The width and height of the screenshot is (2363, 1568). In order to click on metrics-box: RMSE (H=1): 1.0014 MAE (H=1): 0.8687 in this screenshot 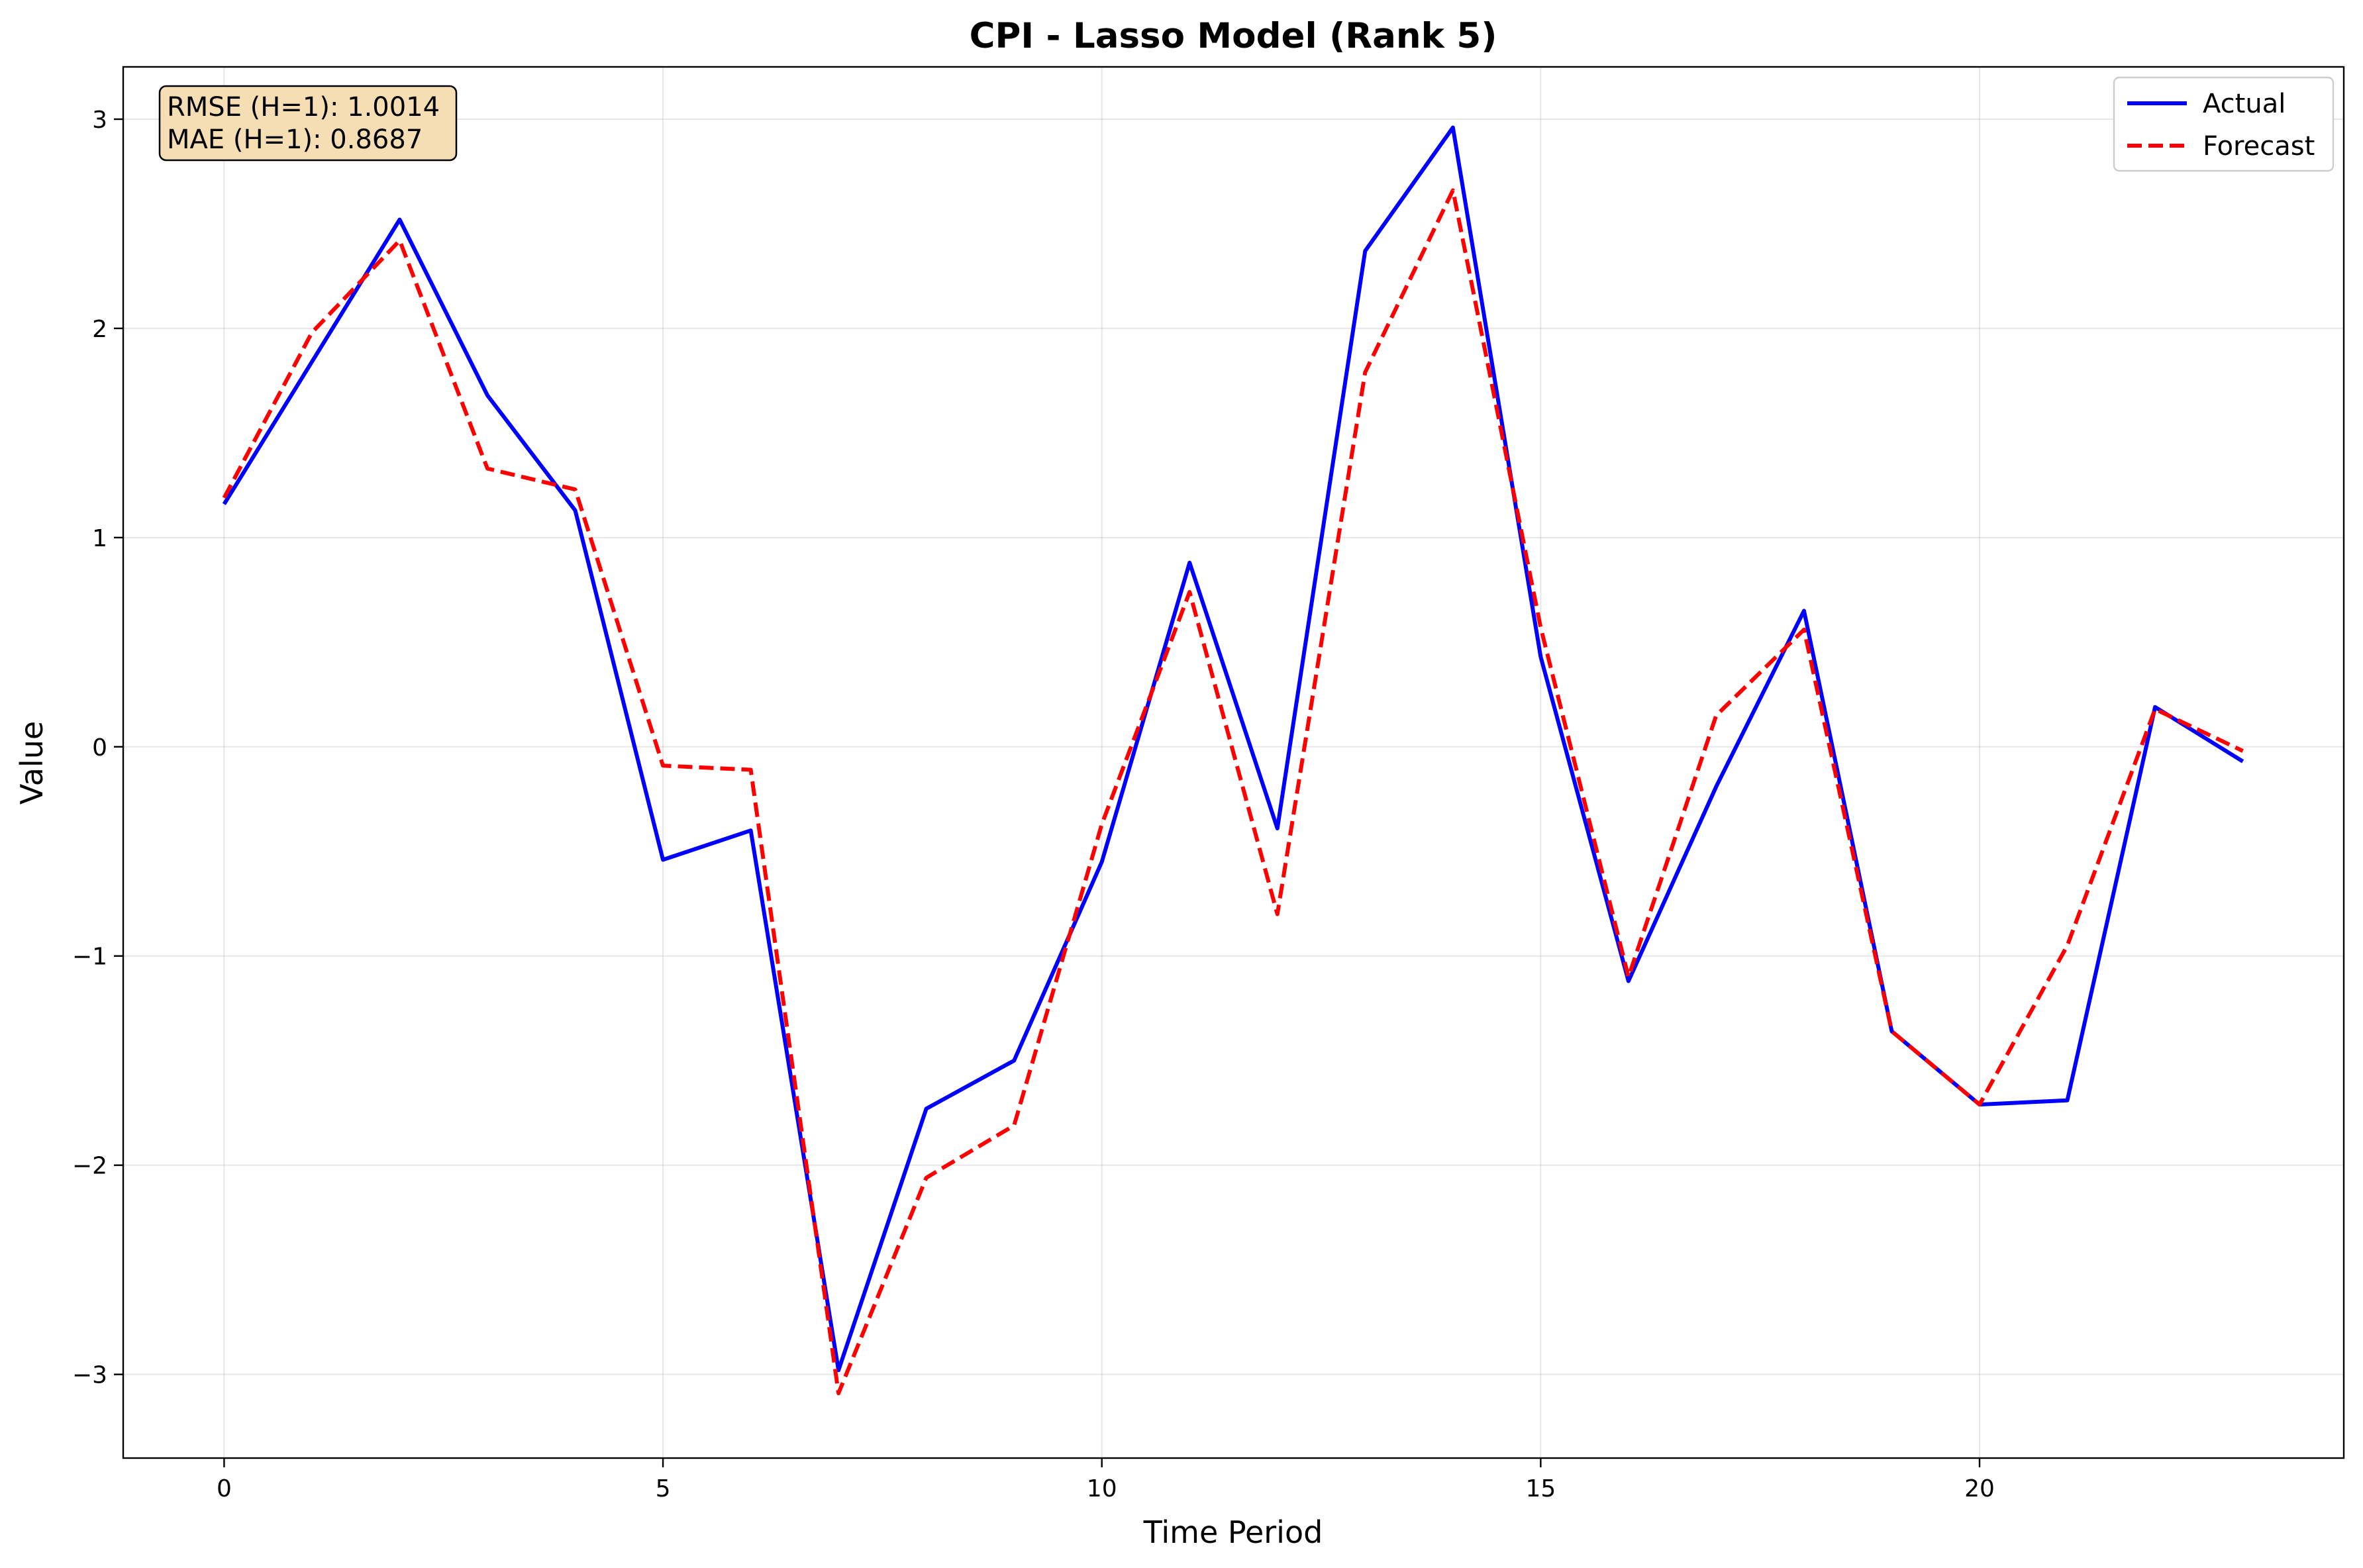, I will do `click(308, 123)`.